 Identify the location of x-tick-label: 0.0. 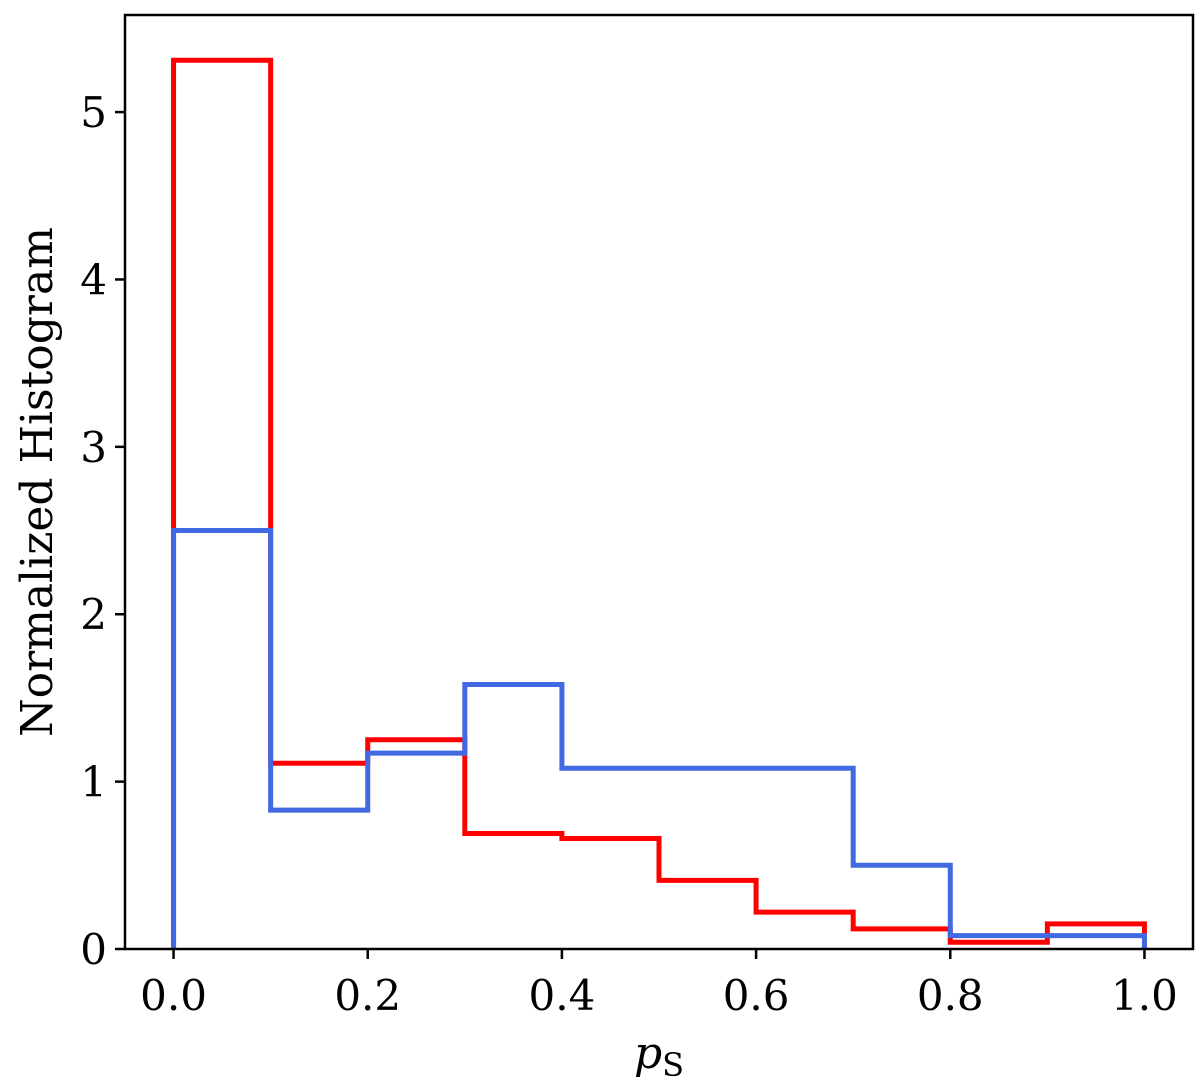
(173, 995).